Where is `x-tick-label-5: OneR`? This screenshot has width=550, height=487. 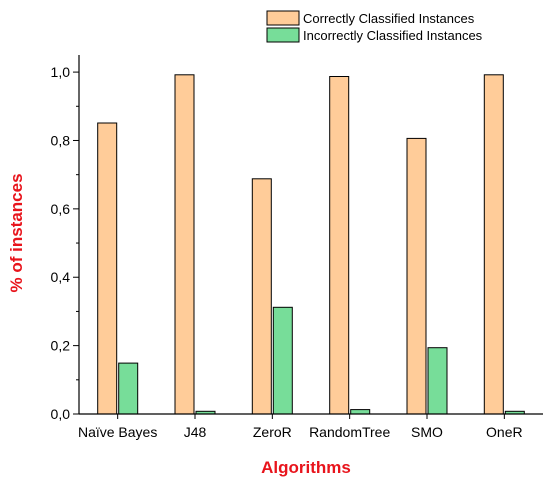
x-tick-label-5: OneR is located at coordinates (504, 432).